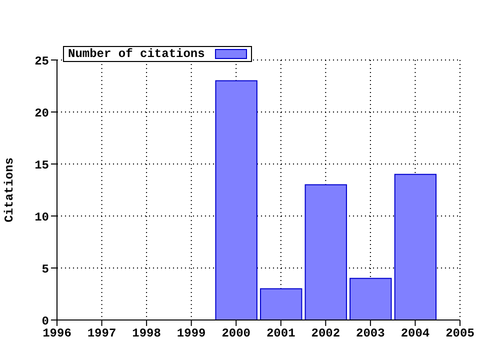  Describe the element at coordinates (9, 190) in the screenshot. I see `y-axis-title: Citations` at that location.